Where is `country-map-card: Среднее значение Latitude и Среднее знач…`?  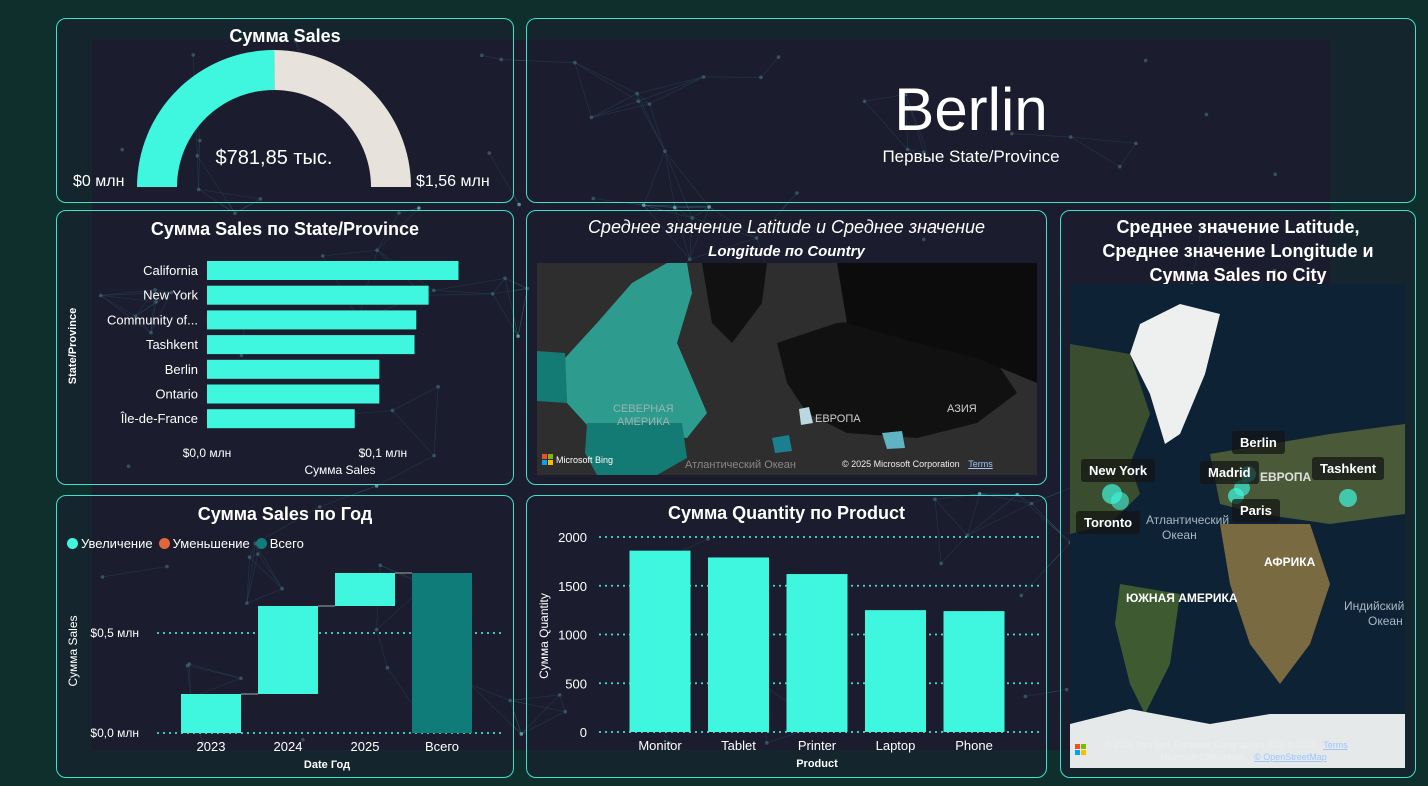
country-map-card: Среднее значение Latitude и Среднее знач… is located at coordinates (786, 347).